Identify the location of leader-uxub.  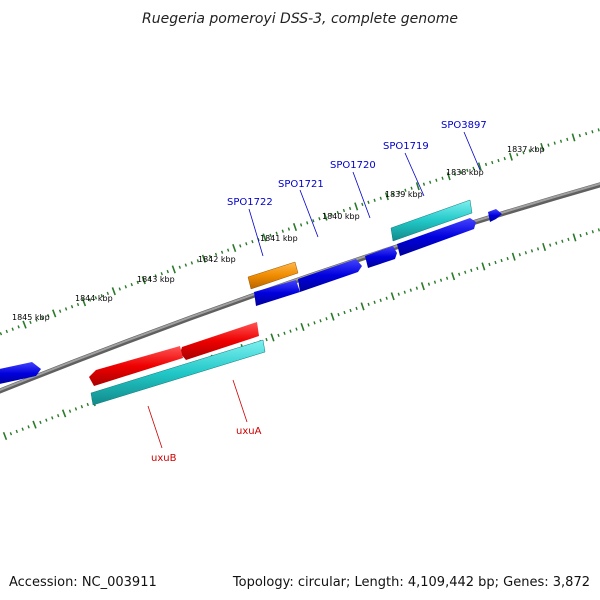
(155, 427).